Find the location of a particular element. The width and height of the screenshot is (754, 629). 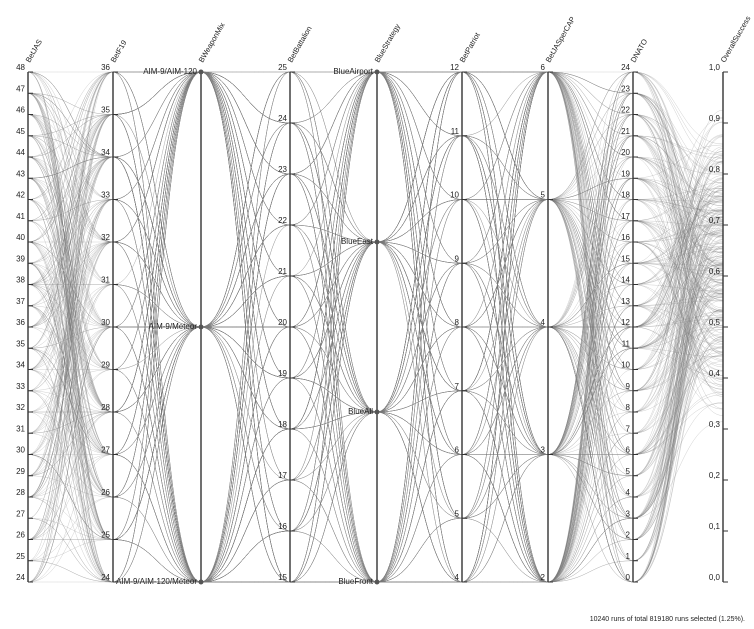

tick-label: 25 is located at coordinates (105, 535).